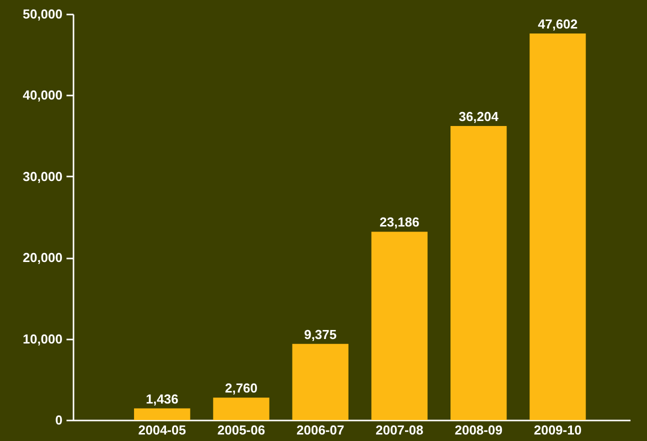 Image resolution: width=647 pixels, height=441 pixels. What do you see at coordinates (241, 388) in the screenshot?
I see `data-label: 2,760` at bounding box center [241, 388].